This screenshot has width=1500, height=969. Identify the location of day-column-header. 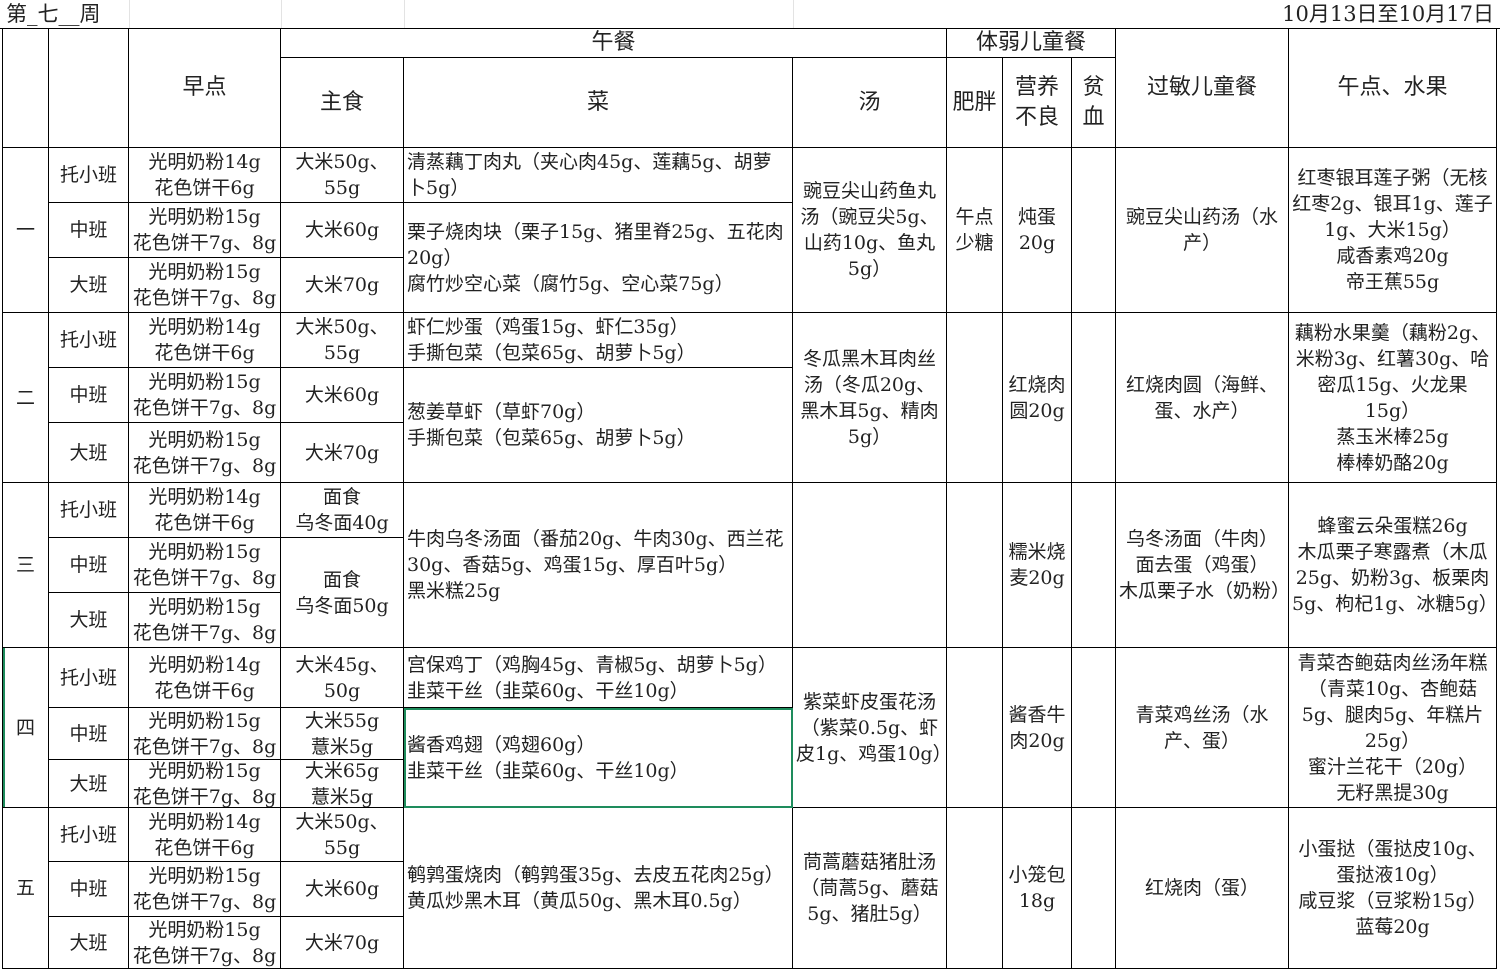
(25, 88).